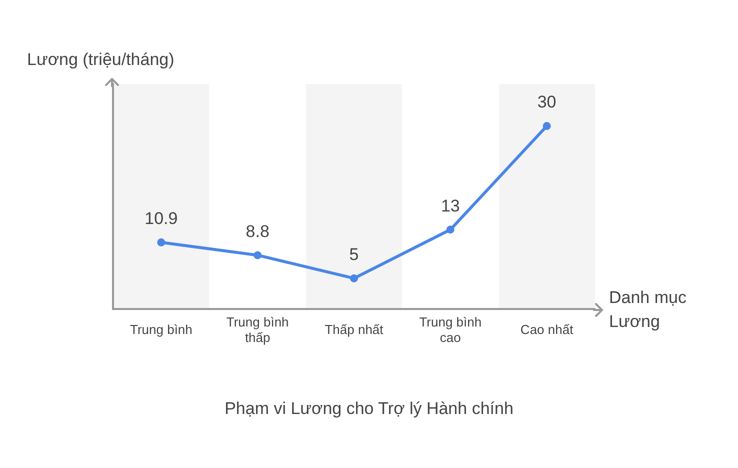 The width and height of the screenshot is (738, 468). Describe the element at coordinates (100, 60) in the screenshot. I see `y-axis-title: Lương (triệu/tháng)` at that location.